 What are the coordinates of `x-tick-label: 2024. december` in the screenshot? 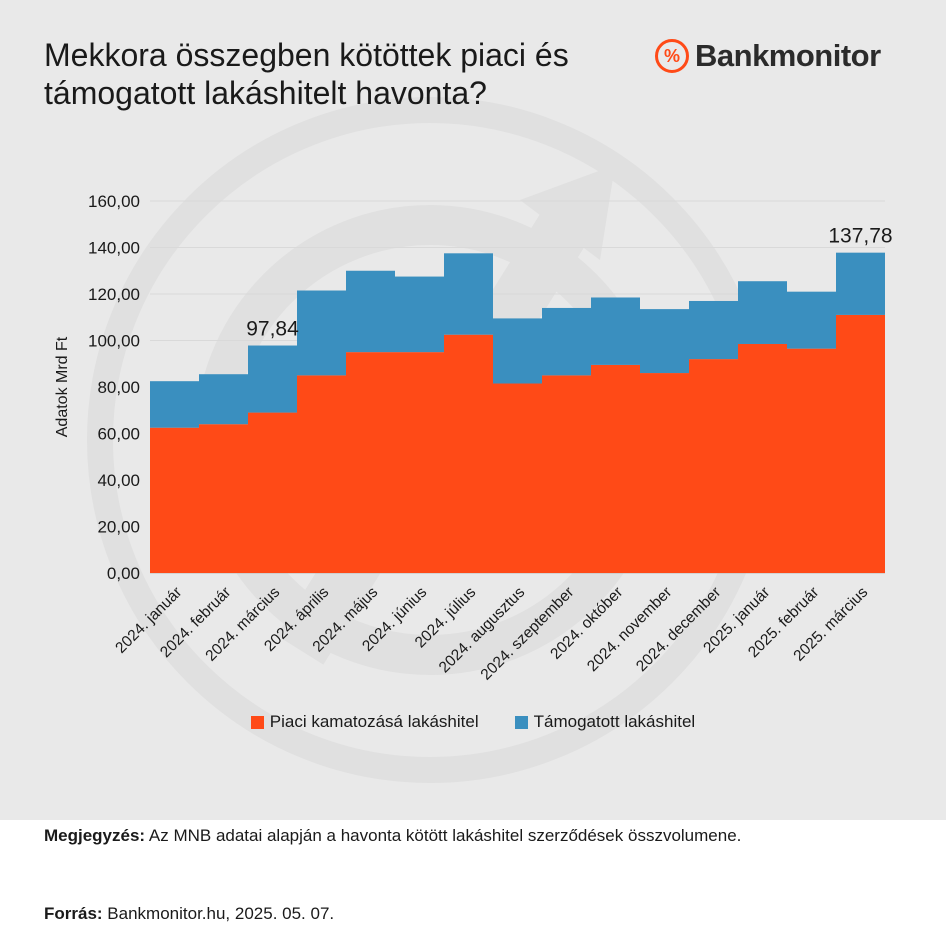 It's located at (678, 629).